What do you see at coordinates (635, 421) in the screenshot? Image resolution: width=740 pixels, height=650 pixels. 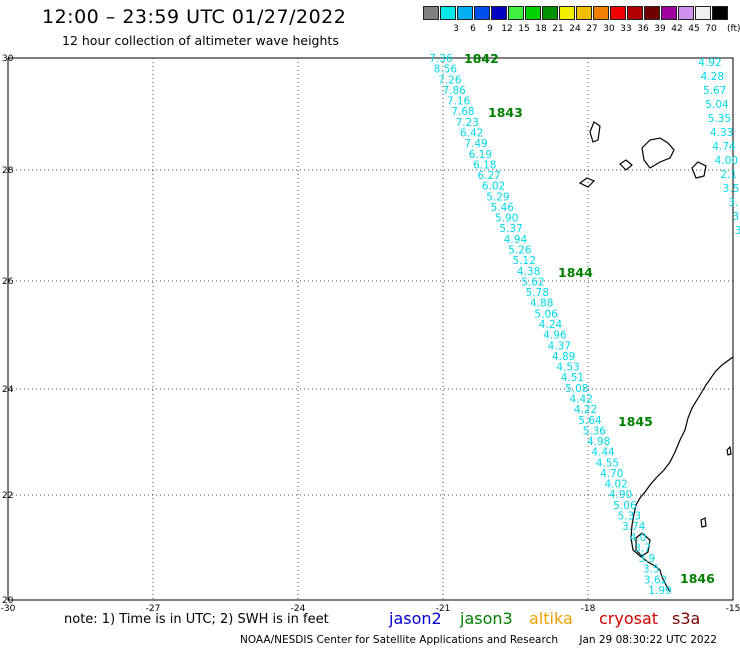 I see `pass-time-label: 1845` at bounding box center [635, 421].